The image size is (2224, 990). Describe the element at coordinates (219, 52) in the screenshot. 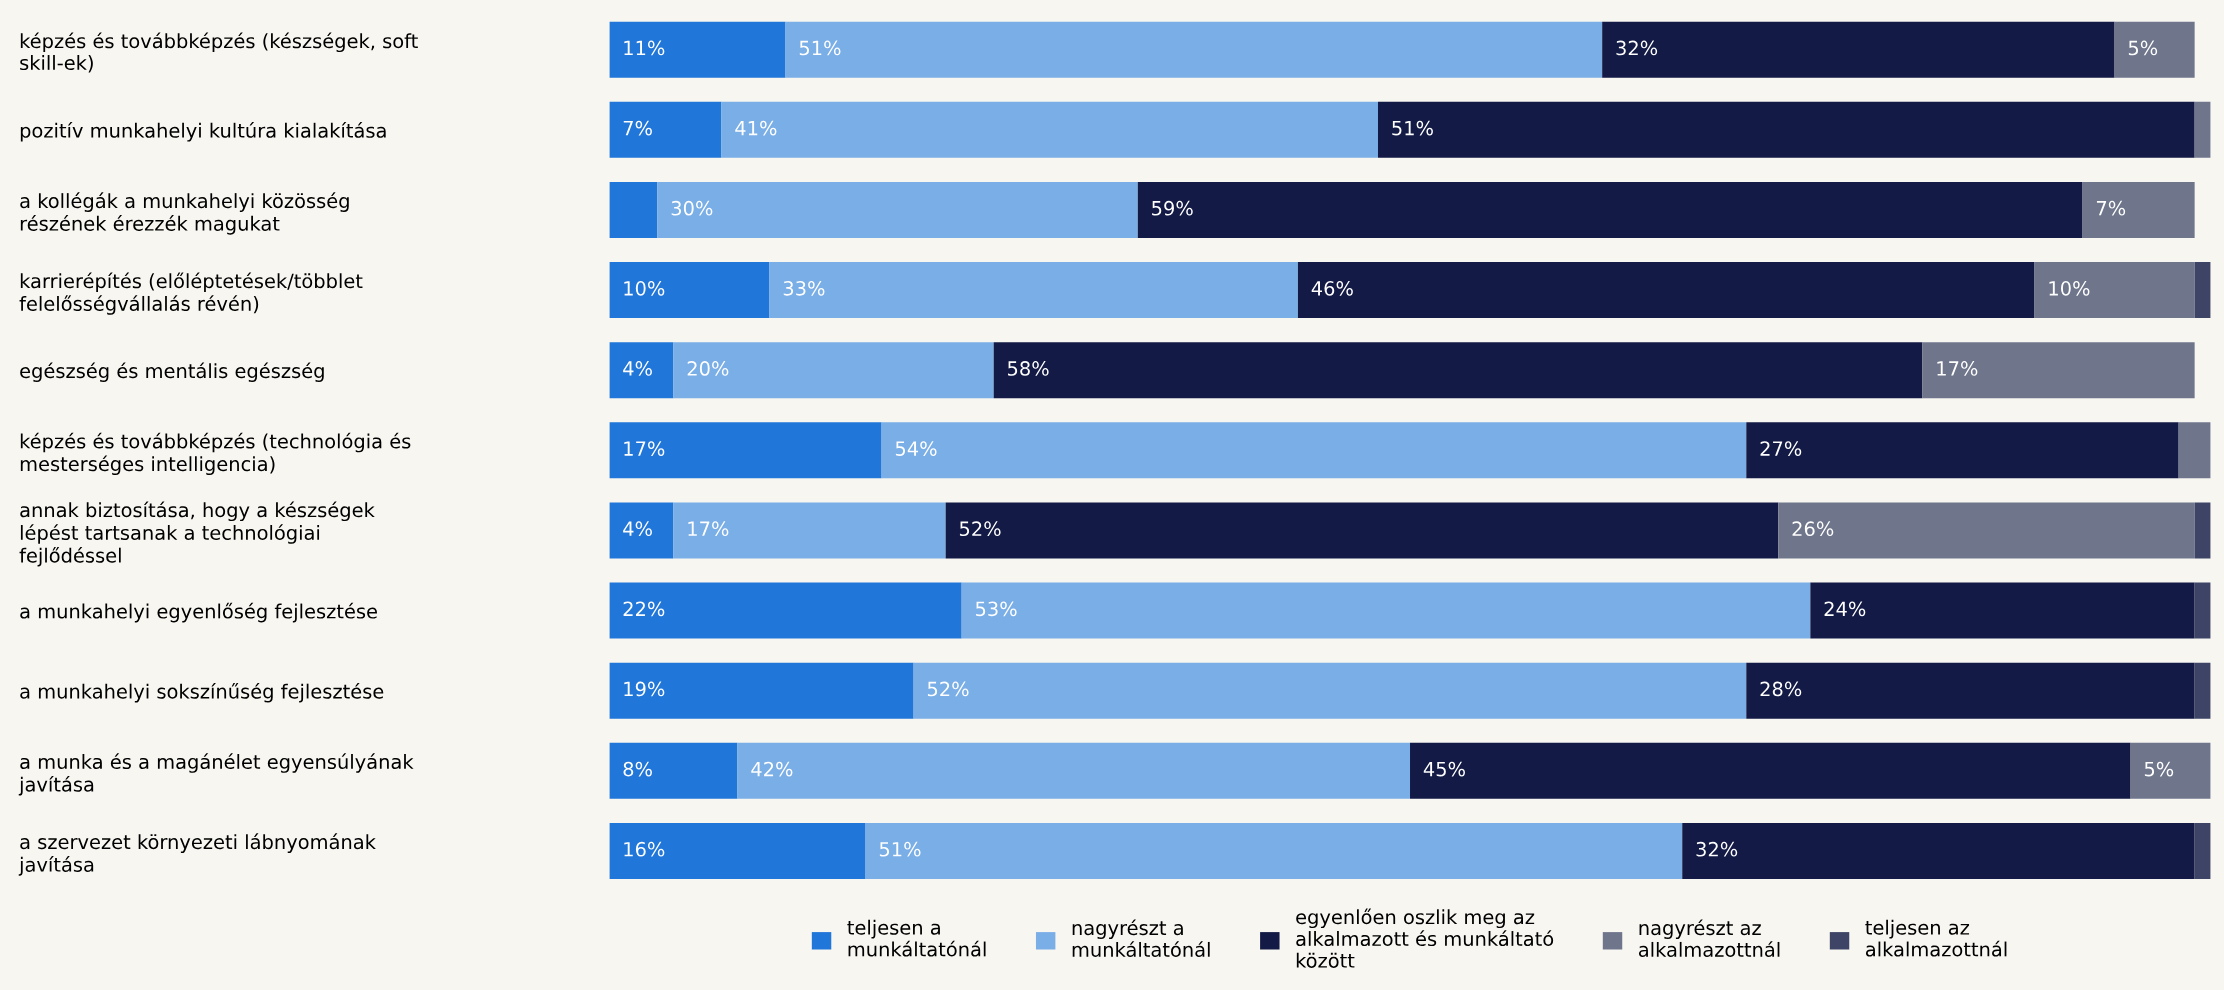

I see `y-tick-label: képzés és továbbképzés (készségek, soft skill-ek)` at that location.